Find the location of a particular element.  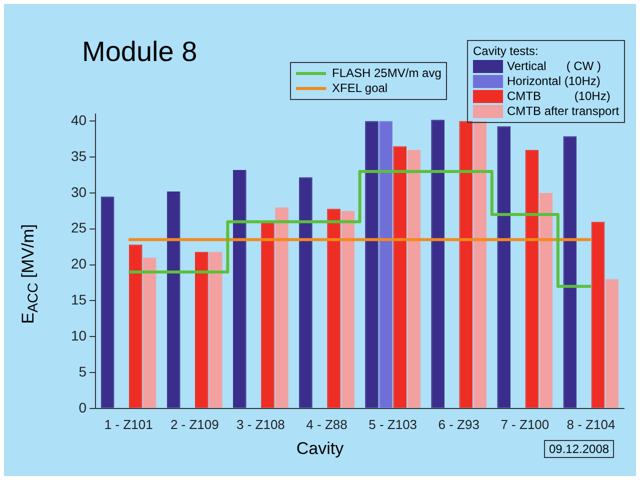

y-tick-label: 0 is located at coordinates (82, 407).